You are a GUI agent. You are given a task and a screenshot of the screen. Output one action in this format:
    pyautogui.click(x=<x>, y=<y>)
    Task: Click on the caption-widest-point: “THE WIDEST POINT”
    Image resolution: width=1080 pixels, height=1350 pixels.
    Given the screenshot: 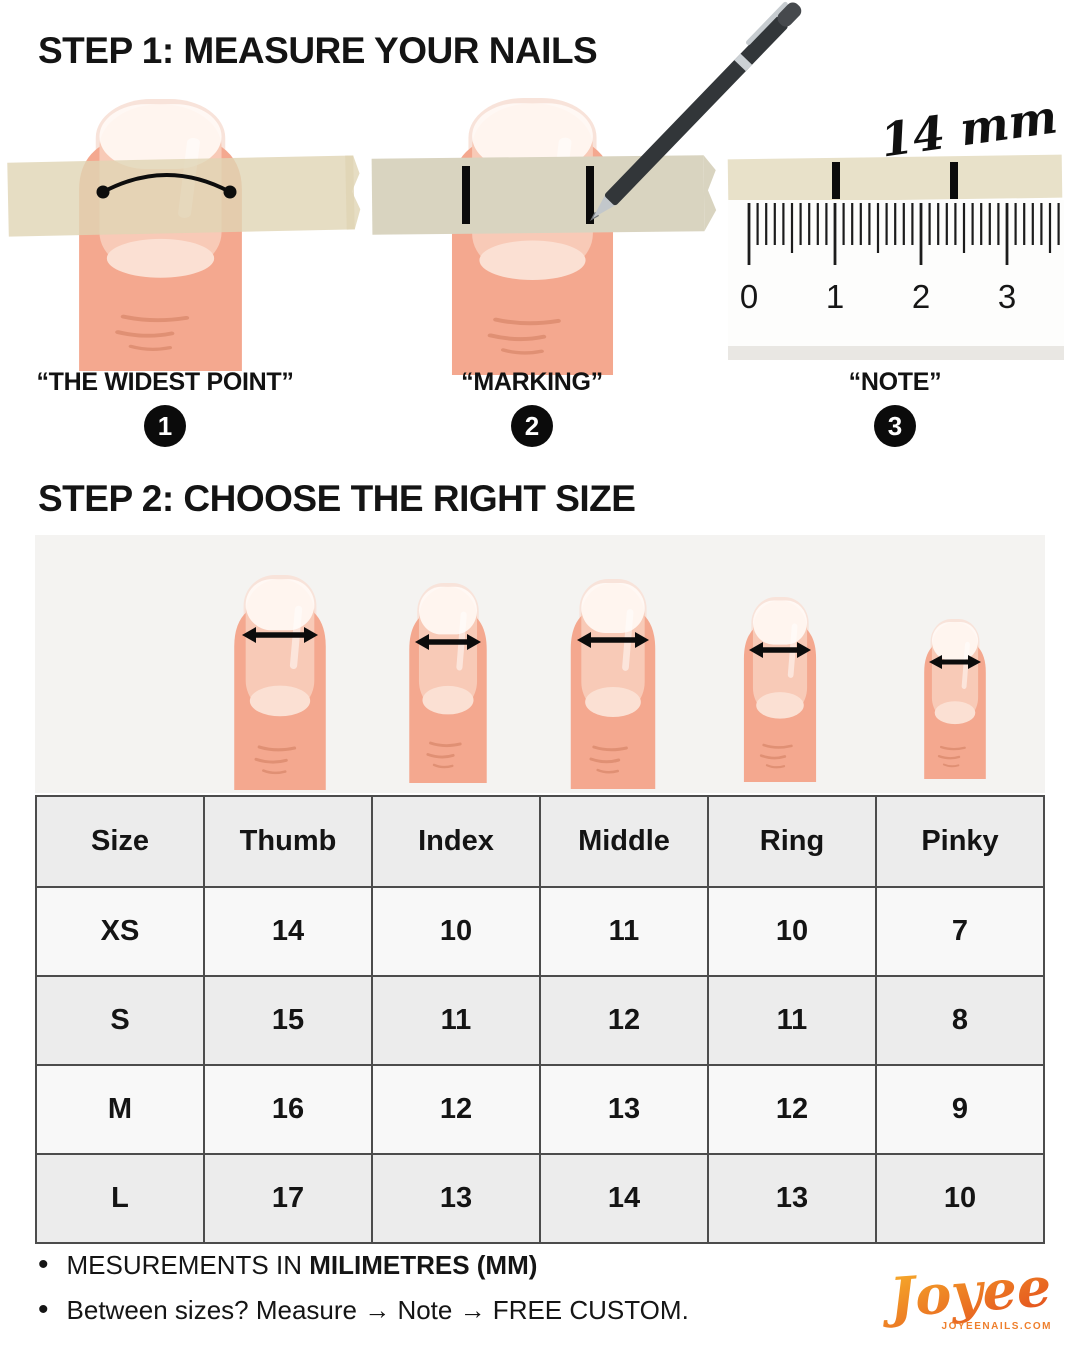 What is the action you would take?
    pyautogui.click(x=165, y=382)
    